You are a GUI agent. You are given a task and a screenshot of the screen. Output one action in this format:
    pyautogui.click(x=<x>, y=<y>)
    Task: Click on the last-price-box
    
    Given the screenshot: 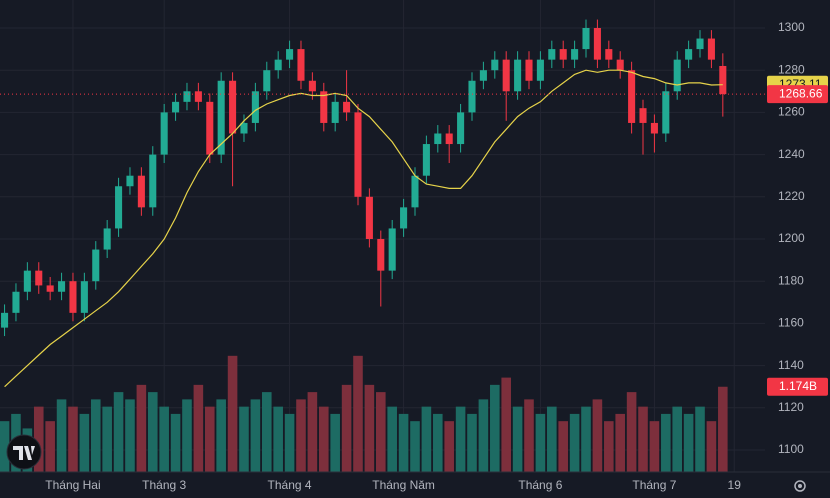 What is the action you would take?
    pyautogui.click(x=797, y=94)
    